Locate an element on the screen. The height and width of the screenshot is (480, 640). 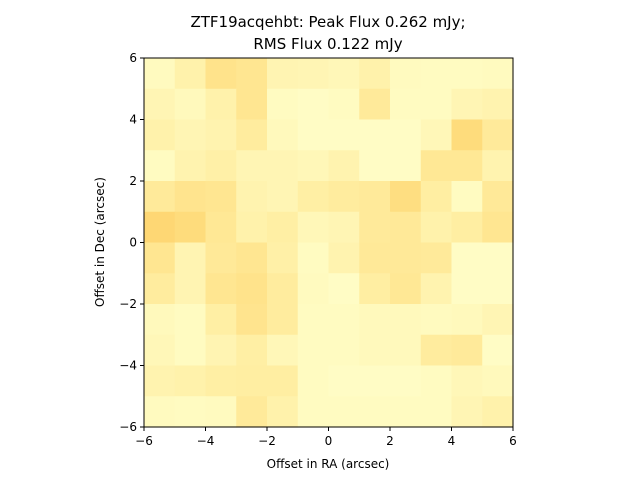
x-tick-label: −2 is located at coordinates (267, 441).